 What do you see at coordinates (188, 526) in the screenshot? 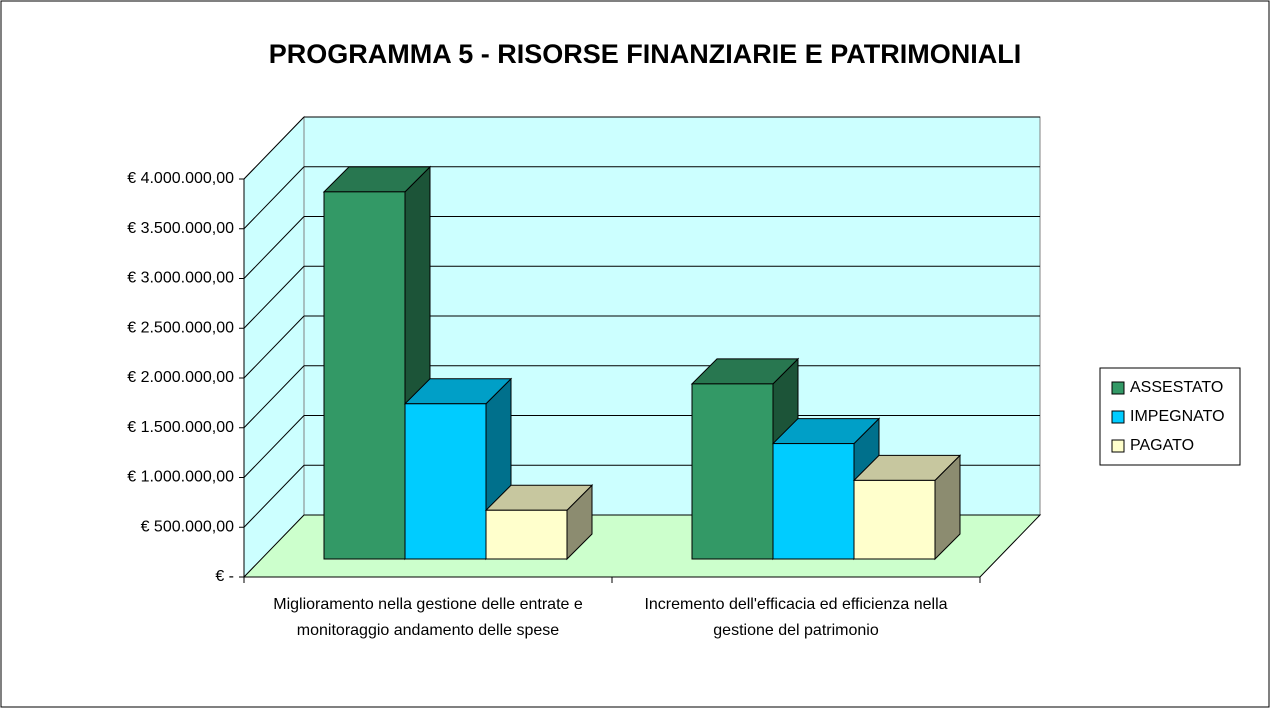
I see `y-tick-label: € 500.000,00` at bounding box center [188, 526].